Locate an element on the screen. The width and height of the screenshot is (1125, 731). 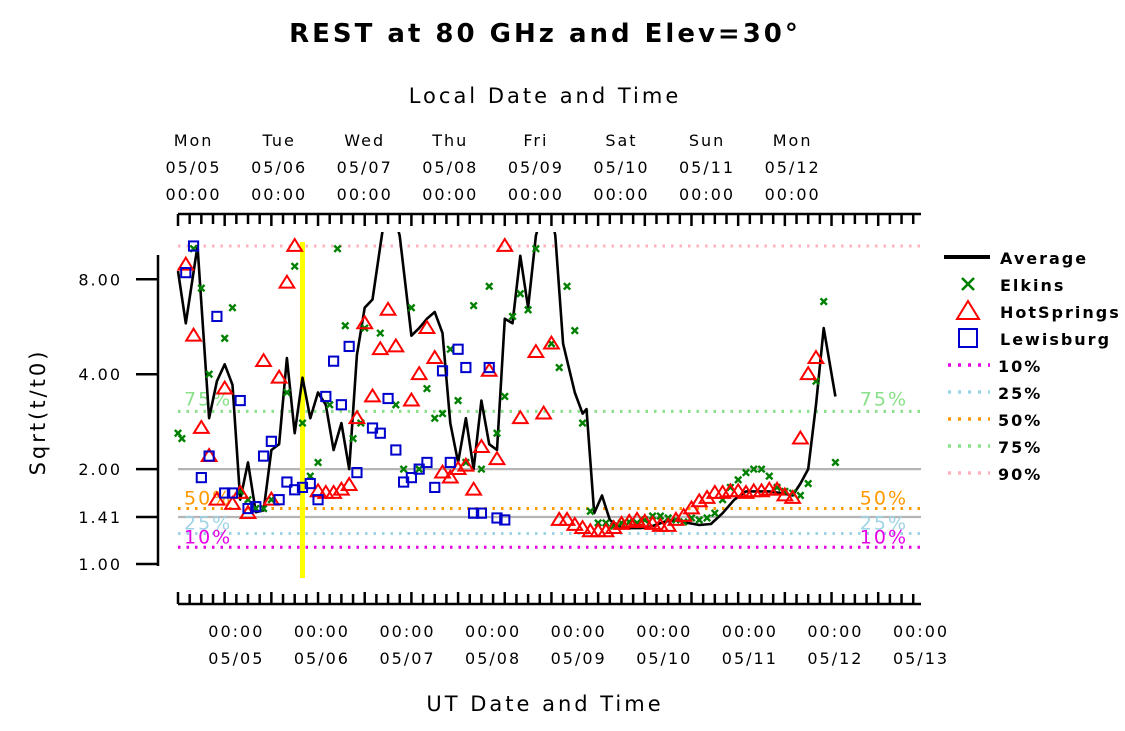
legend-label: HotSprings is located at coordinates (1060, 312).